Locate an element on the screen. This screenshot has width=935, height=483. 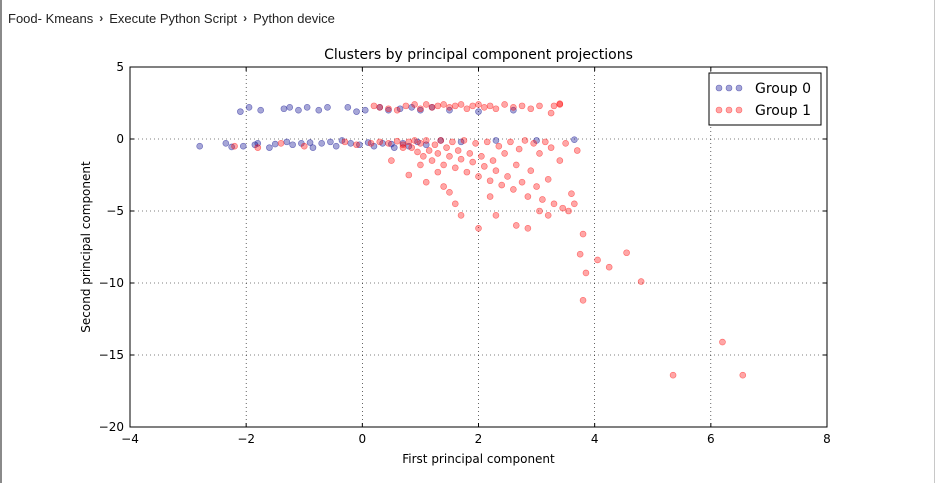
breadcrumb-item-experiment: Food- Kmeans is located at coordinates (51, 18).